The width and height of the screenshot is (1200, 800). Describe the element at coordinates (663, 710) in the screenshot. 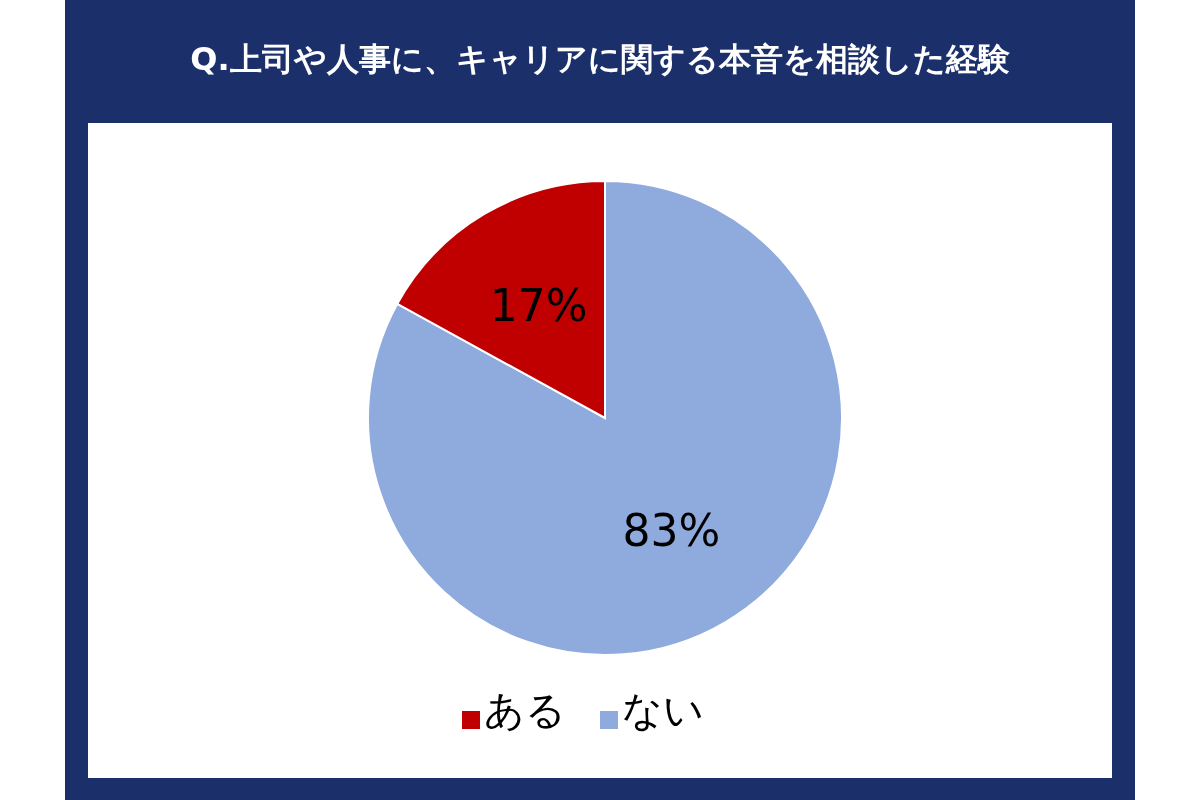

I see `legend-label: ない` at that location.